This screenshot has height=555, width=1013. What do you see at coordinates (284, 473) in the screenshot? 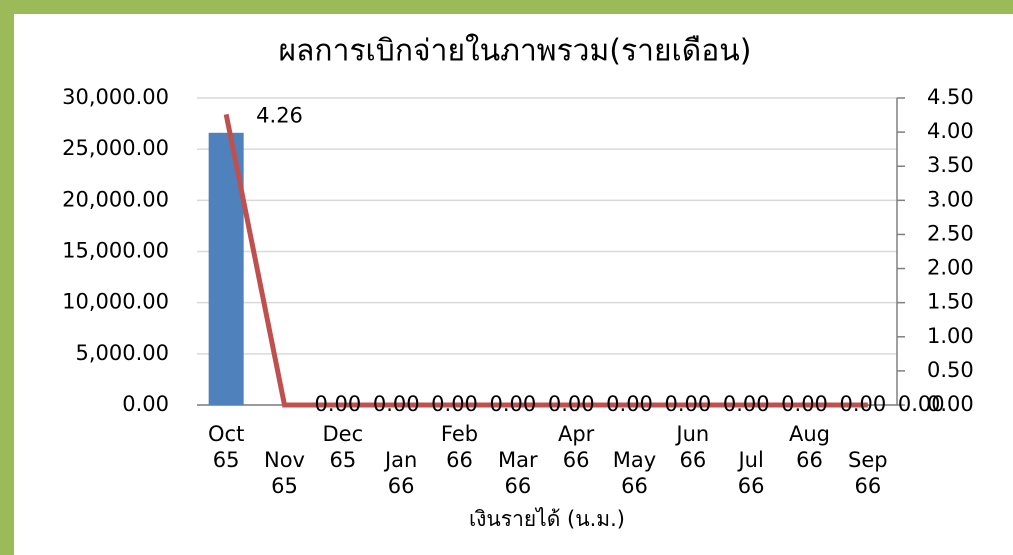
I see `x-tick-label: Nov 65` at bounding box center [284, 473].